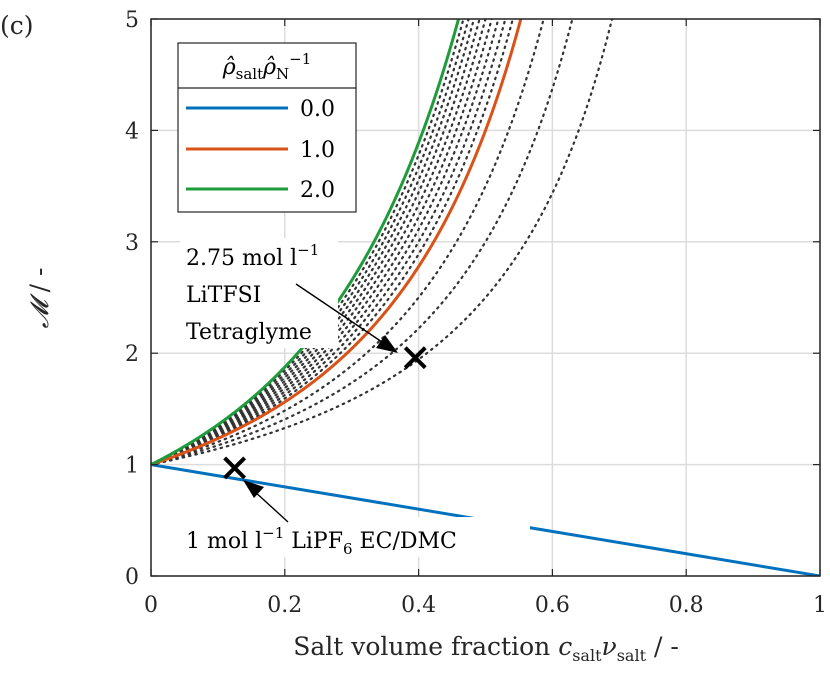 The width and height of the screenshot is (830, 675). Describe the element at coordinates (348, 549) in the screenshot. I see `annotation-lipf6-sub: 6` at that location.